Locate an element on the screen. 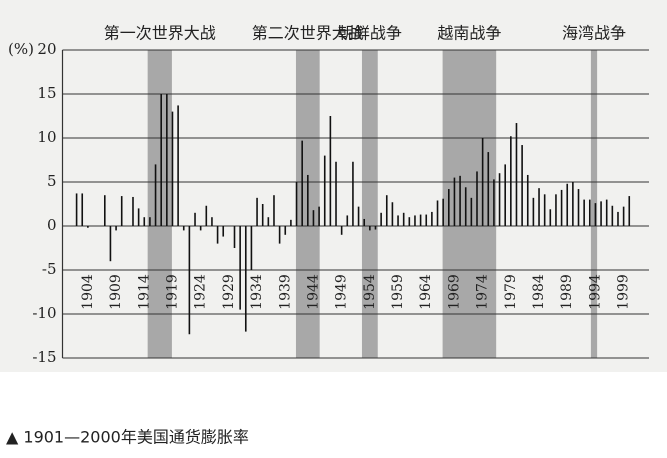  x-tick-label: 1934 is located at coordinates (257, 292).